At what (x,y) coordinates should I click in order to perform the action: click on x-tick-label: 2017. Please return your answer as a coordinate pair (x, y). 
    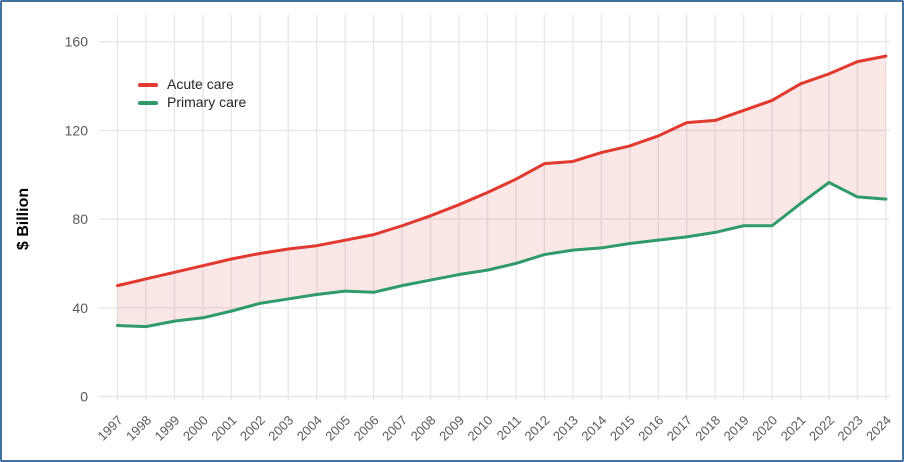
    Looking at the image, I should click on (679, 428).